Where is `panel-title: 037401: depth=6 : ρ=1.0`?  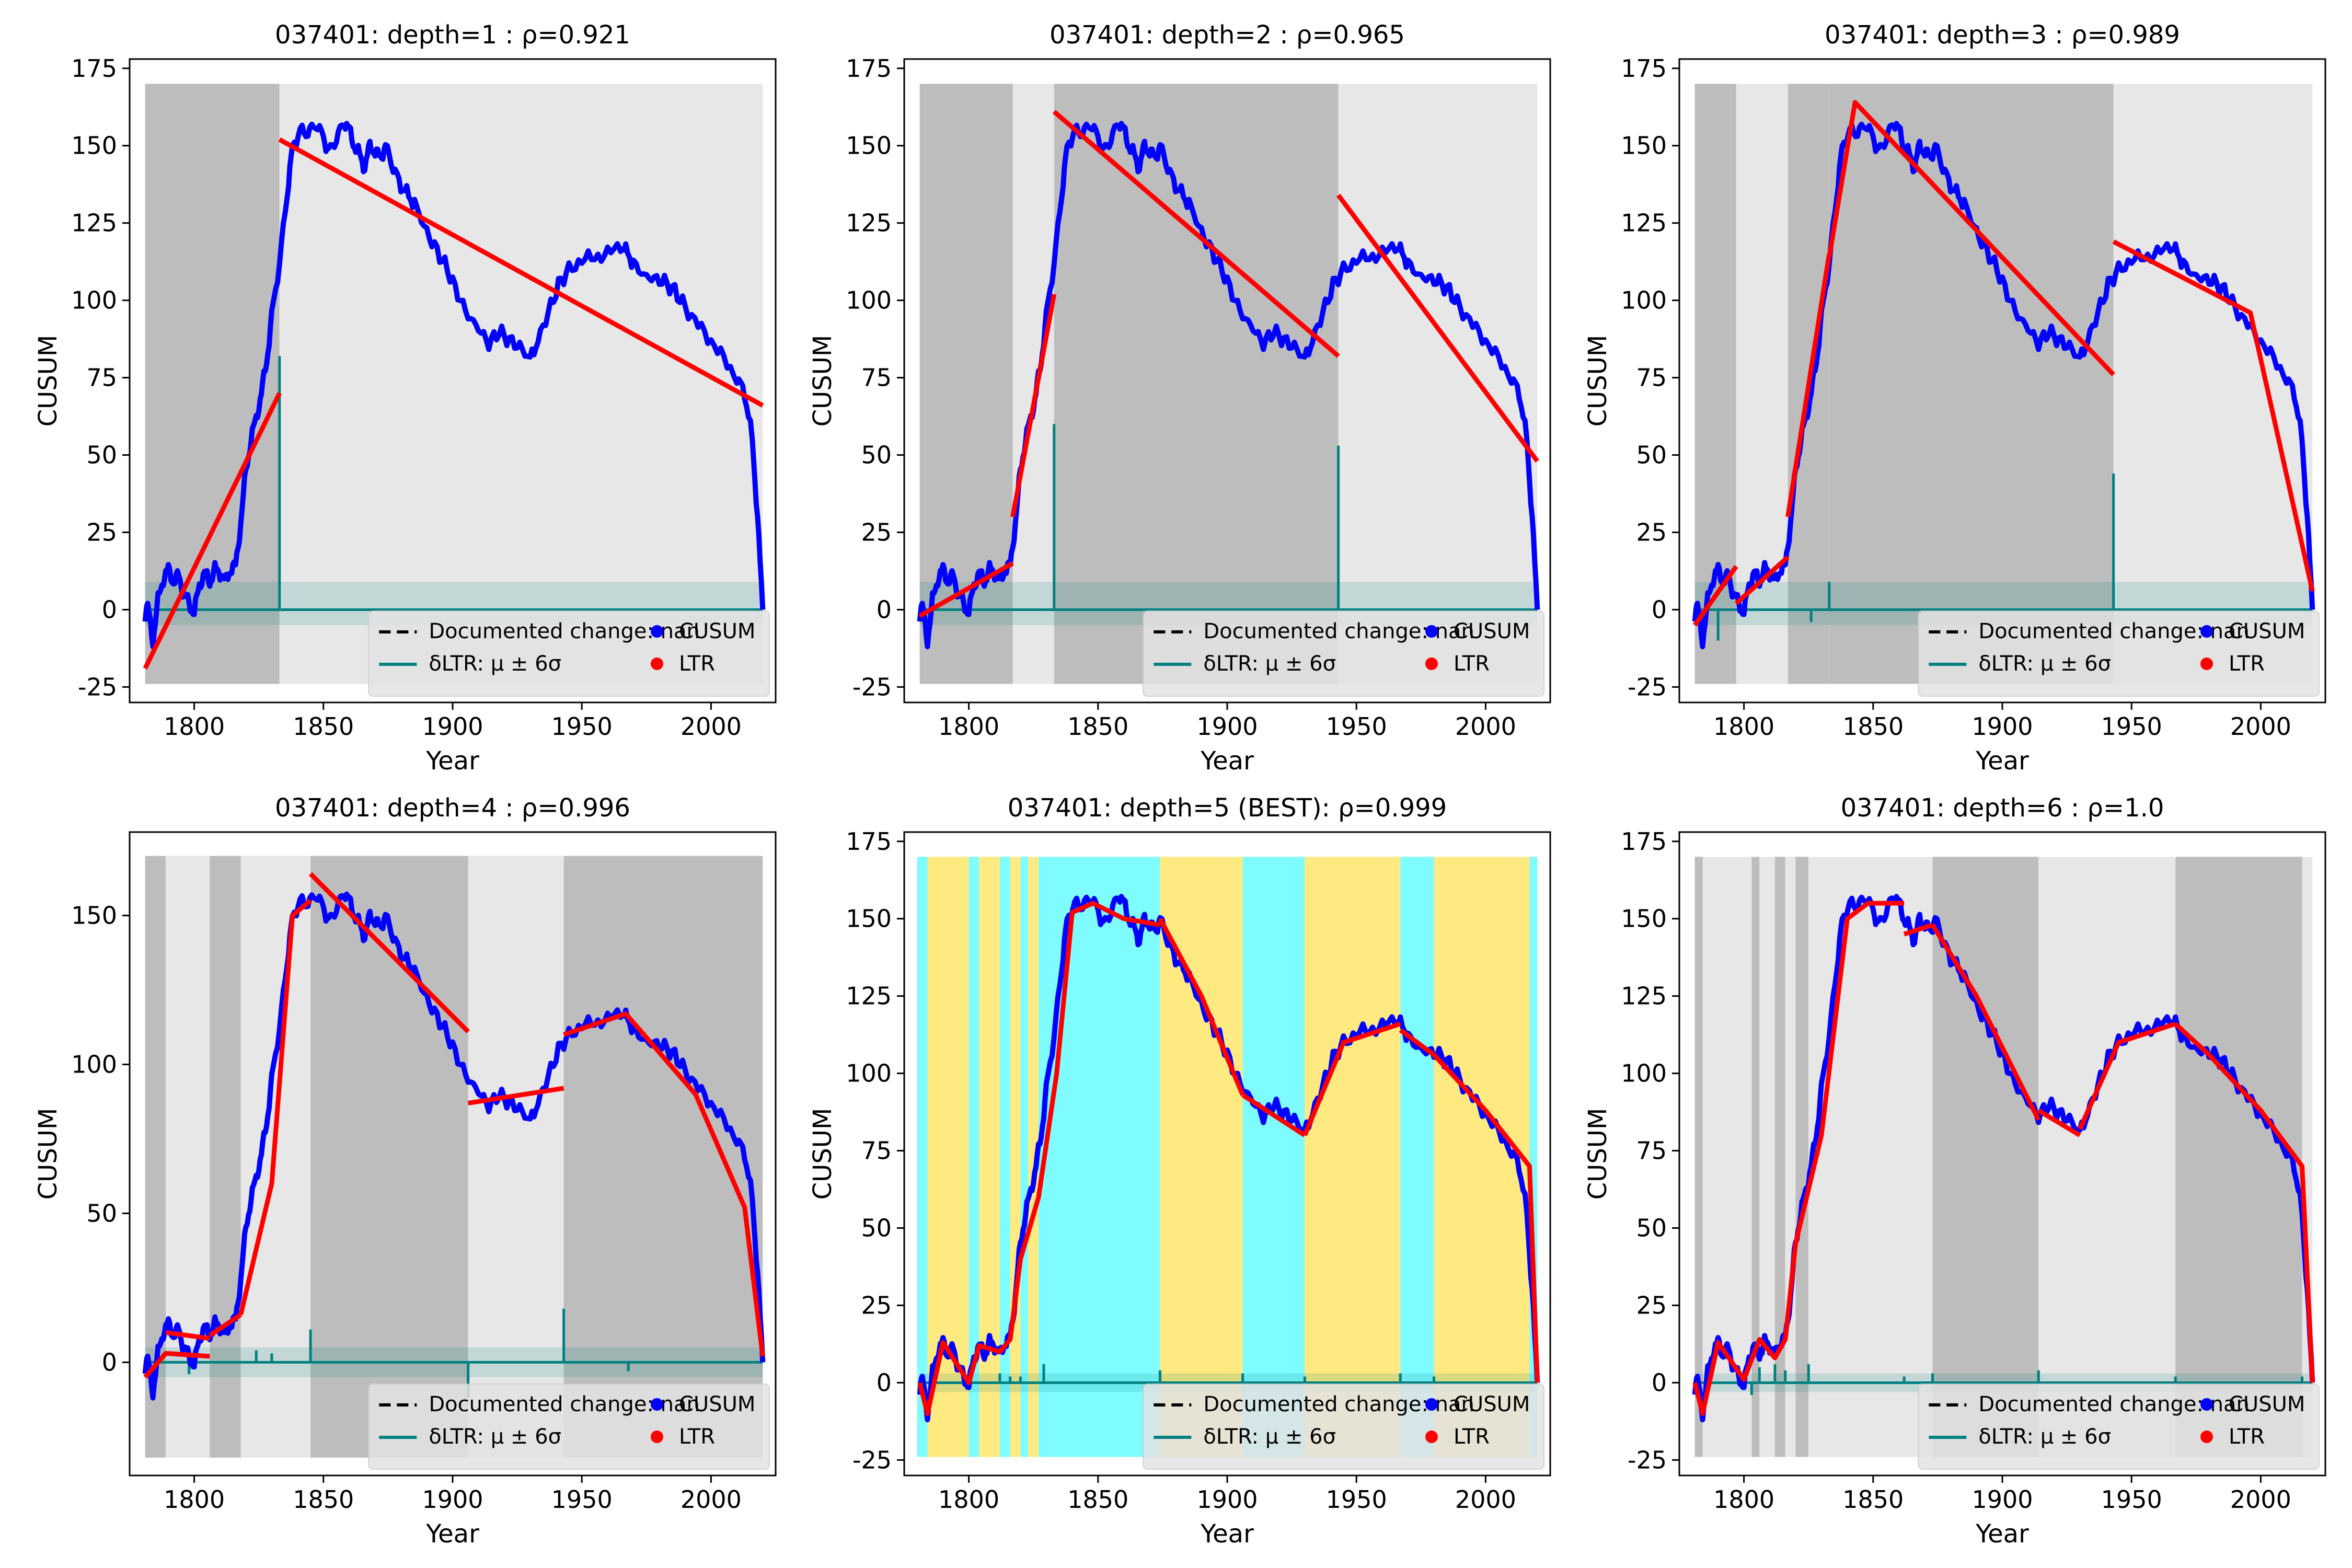
panel-title: 037401: depth=6 : ρ=1.0 is located at coordinates (2002, 808).